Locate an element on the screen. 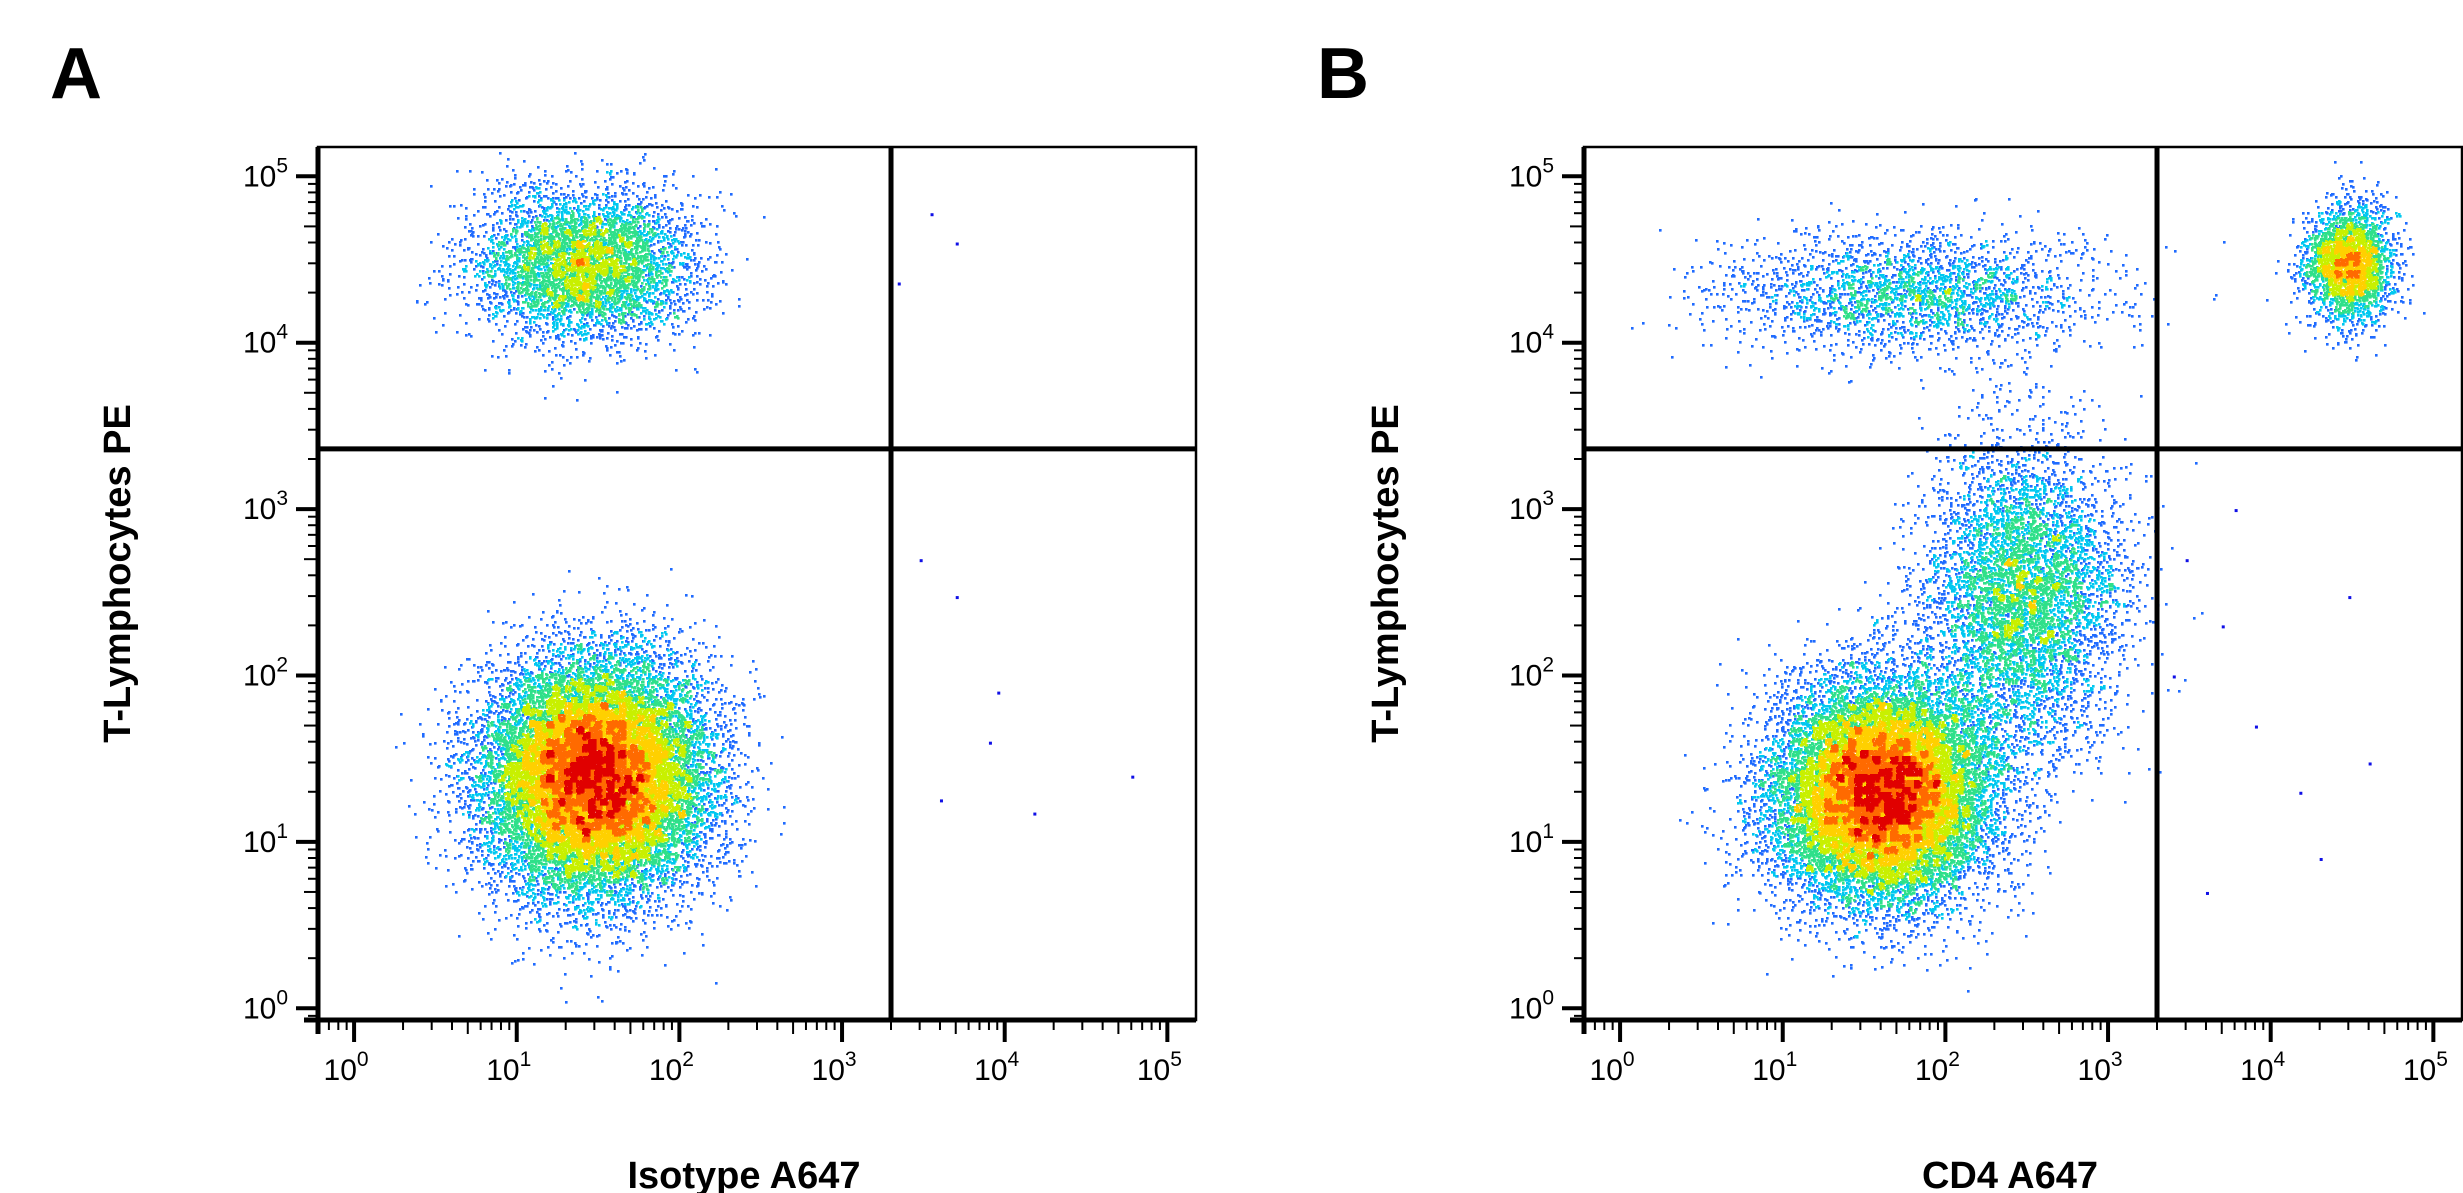 Image resolution: width=2463 pixels, height=1193 pixels. y-tick-label: 10⁴ is located at coordinates (1531, 340).